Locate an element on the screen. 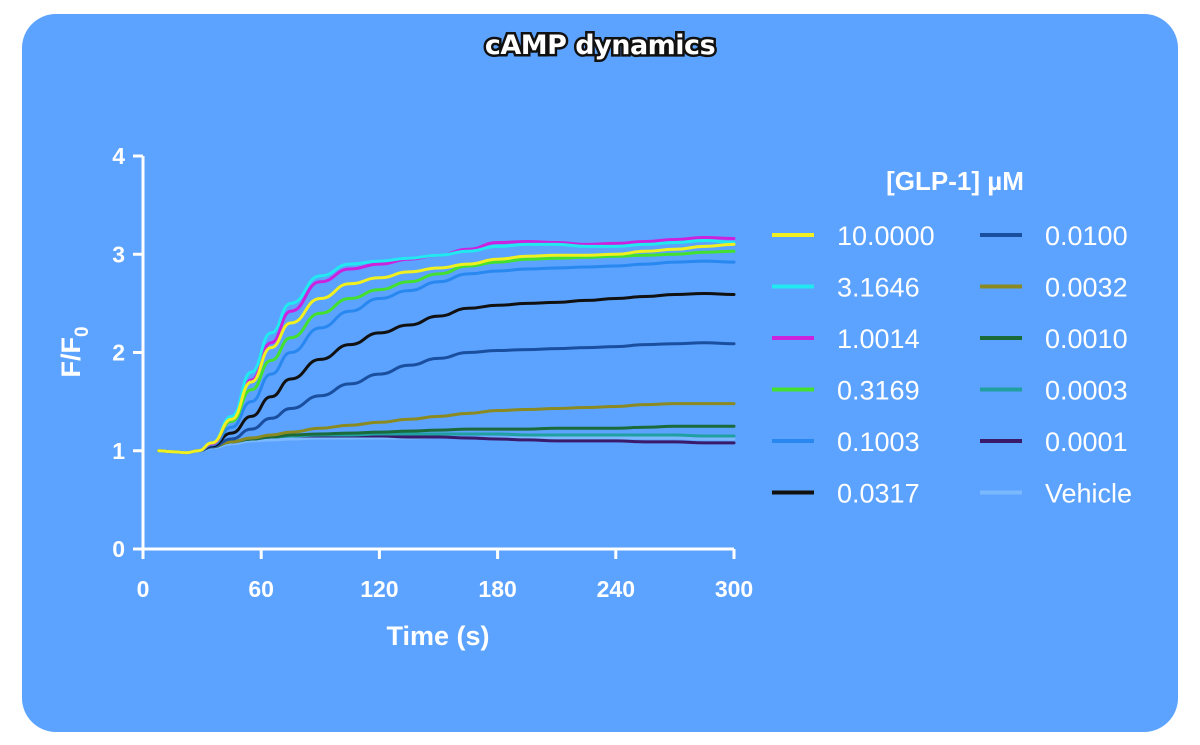 The width and height of the screenshot is (1200, 745). legend-label: 10.0000 is located at coordinates (886, 236).